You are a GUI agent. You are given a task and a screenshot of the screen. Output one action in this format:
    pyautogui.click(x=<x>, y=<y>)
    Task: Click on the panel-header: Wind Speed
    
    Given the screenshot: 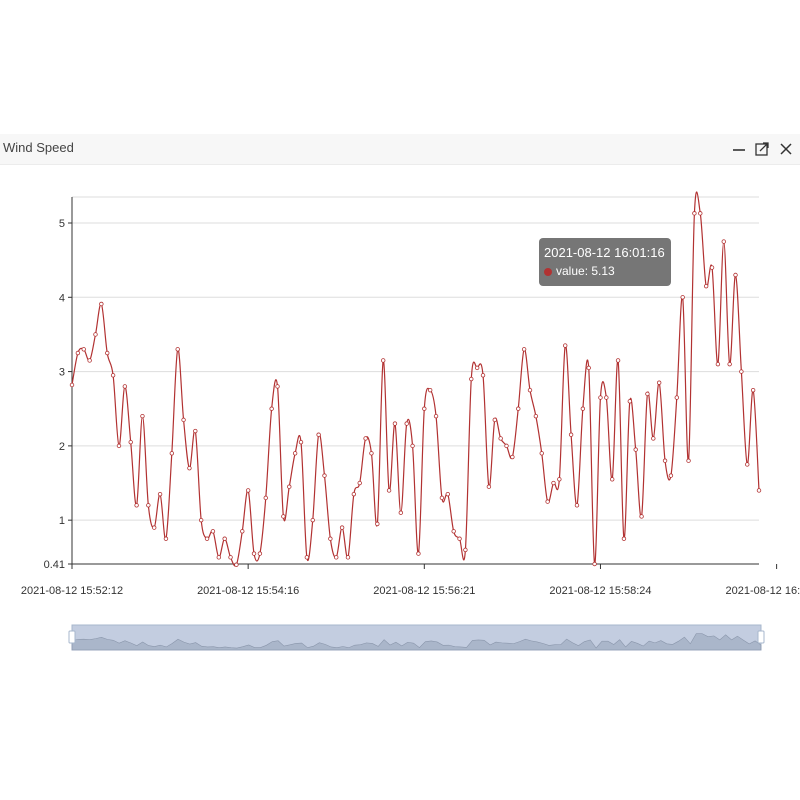 What is the action you would take?
    pyautogui.click(x=400, y=149)
    